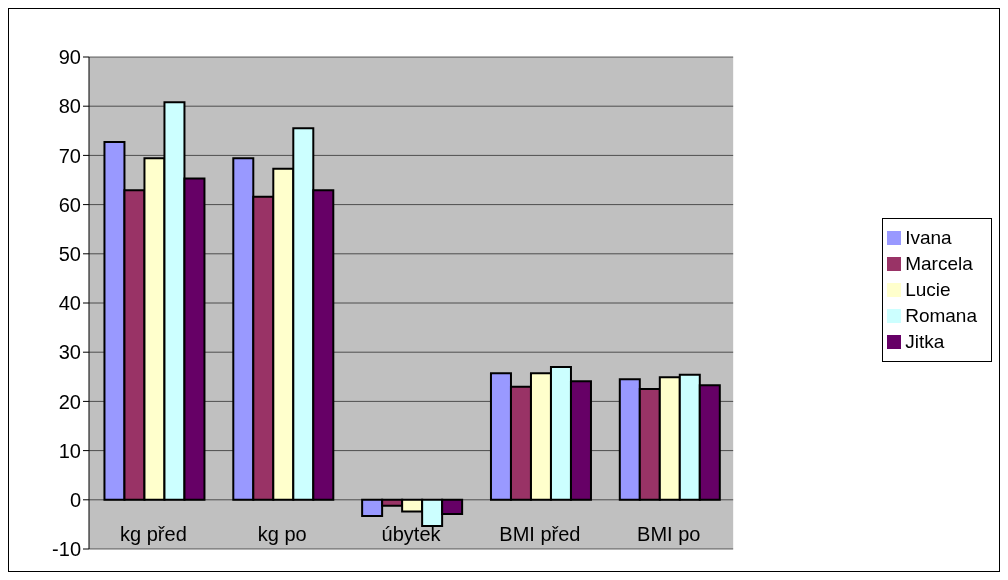  I want to click on x-tick-label: BMI před, so click(540, 534).